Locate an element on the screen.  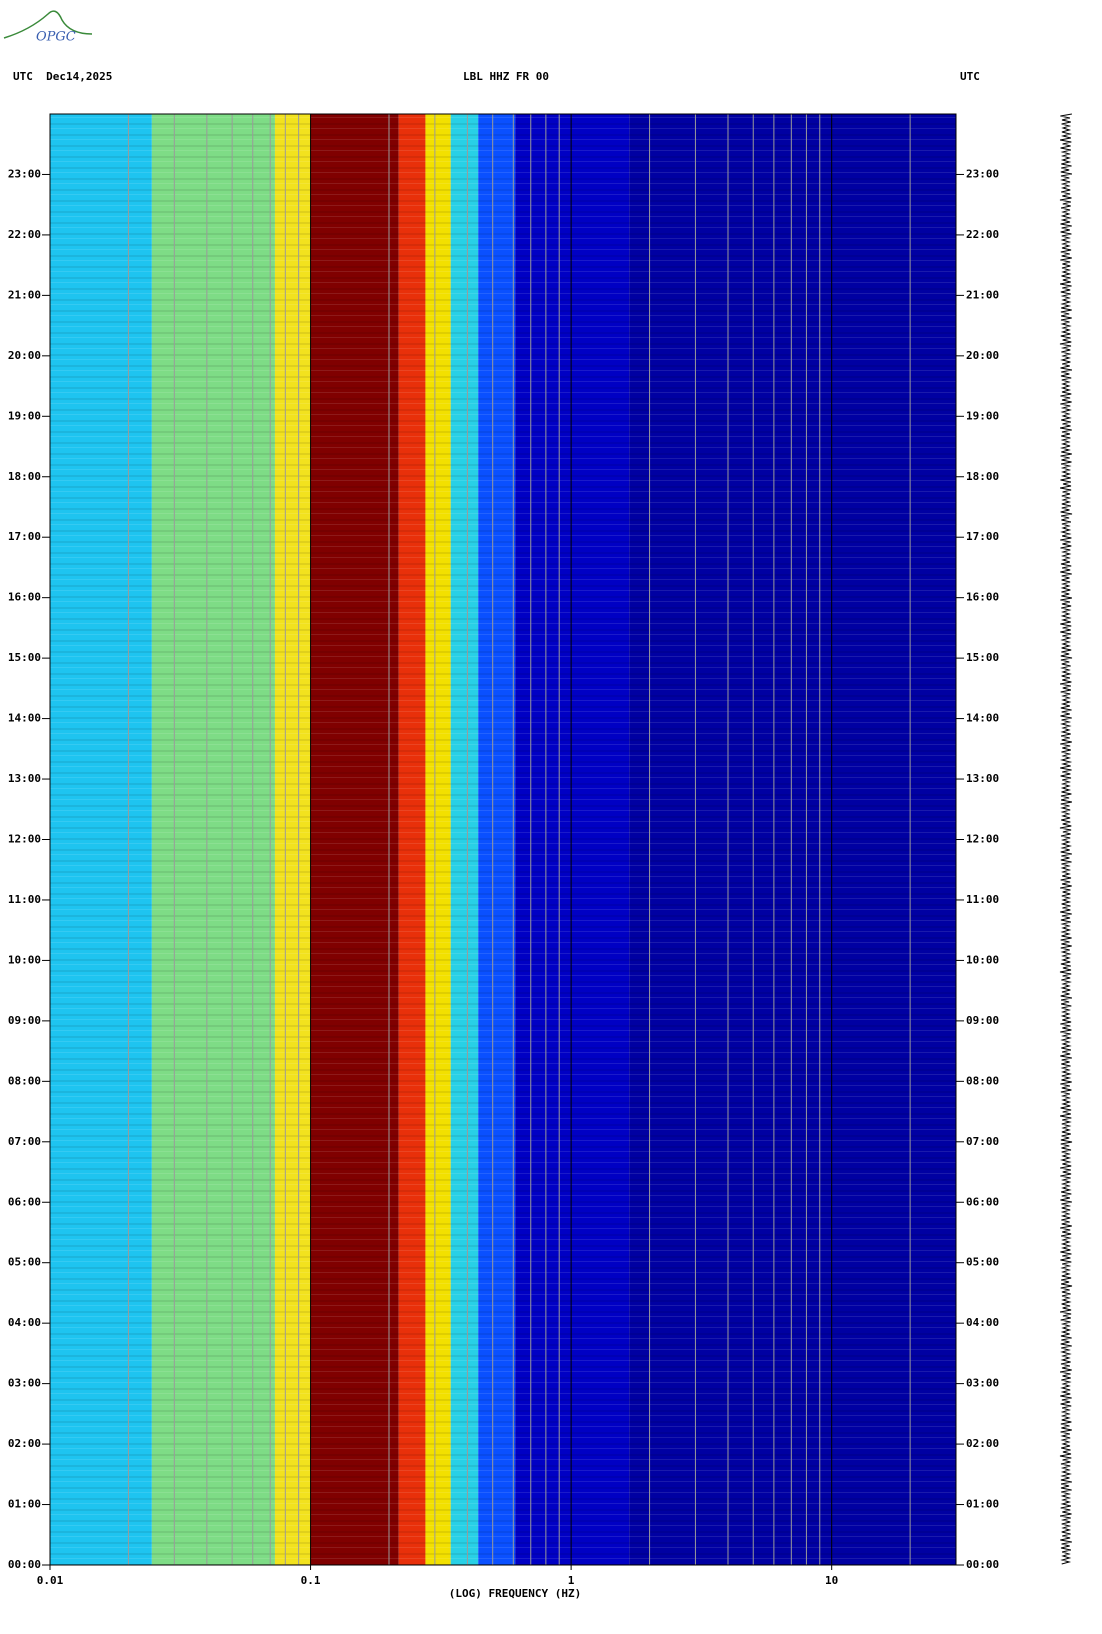
x-tick-label: 0.1 is located at coordinates (311, 1580).